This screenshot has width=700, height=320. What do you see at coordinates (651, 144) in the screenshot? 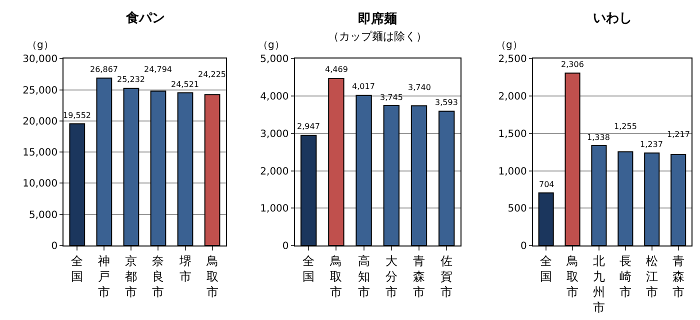
I see `data-label: 1,237` at bounding box center [651, 144].